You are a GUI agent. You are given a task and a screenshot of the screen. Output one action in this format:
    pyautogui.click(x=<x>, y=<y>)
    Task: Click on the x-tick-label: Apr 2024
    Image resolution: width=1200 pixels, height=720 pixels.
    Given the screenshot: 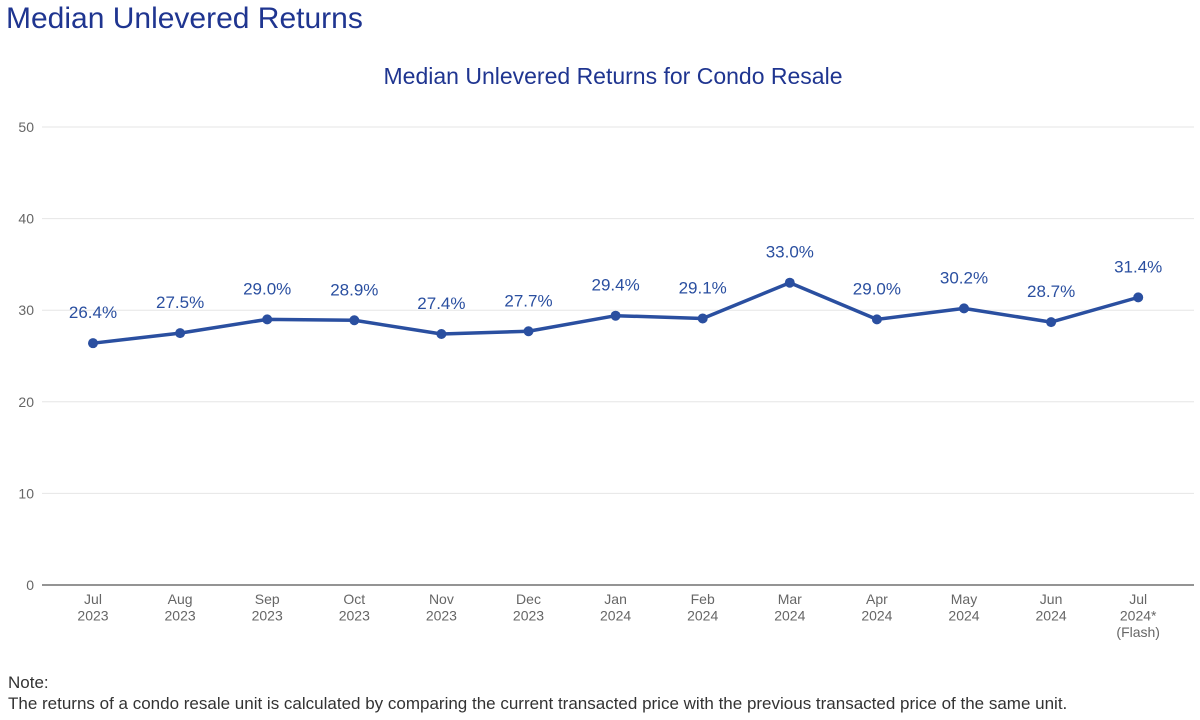 What is the action you would take?
    pyautogui.click(x=876, y=607)
    